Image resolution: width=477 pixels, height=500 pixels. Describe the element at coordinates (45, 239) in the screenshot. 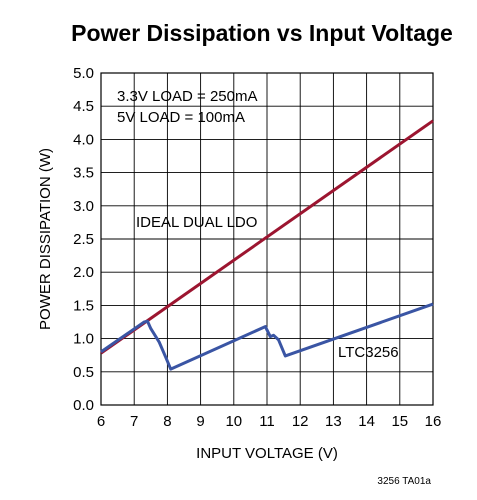

I see `y-axis-label: POWER DISSIPATION (W)` at that location.